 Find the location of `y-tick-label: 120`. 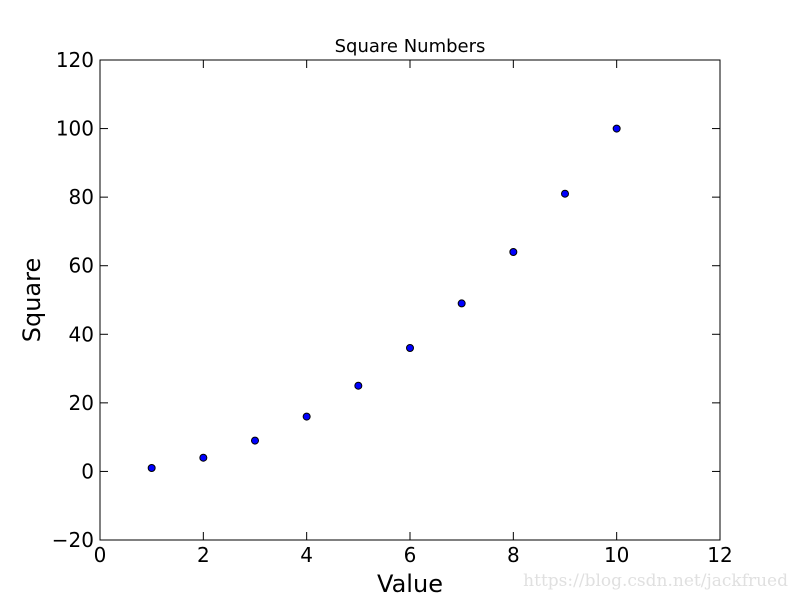

y-tick-label: 120 is located at coordinates (75, 60).